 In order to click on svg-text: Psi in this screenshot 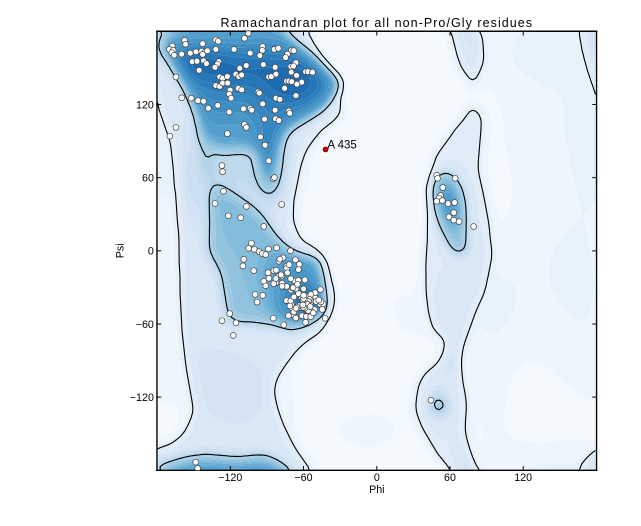, I will do `click(120, 250)`.